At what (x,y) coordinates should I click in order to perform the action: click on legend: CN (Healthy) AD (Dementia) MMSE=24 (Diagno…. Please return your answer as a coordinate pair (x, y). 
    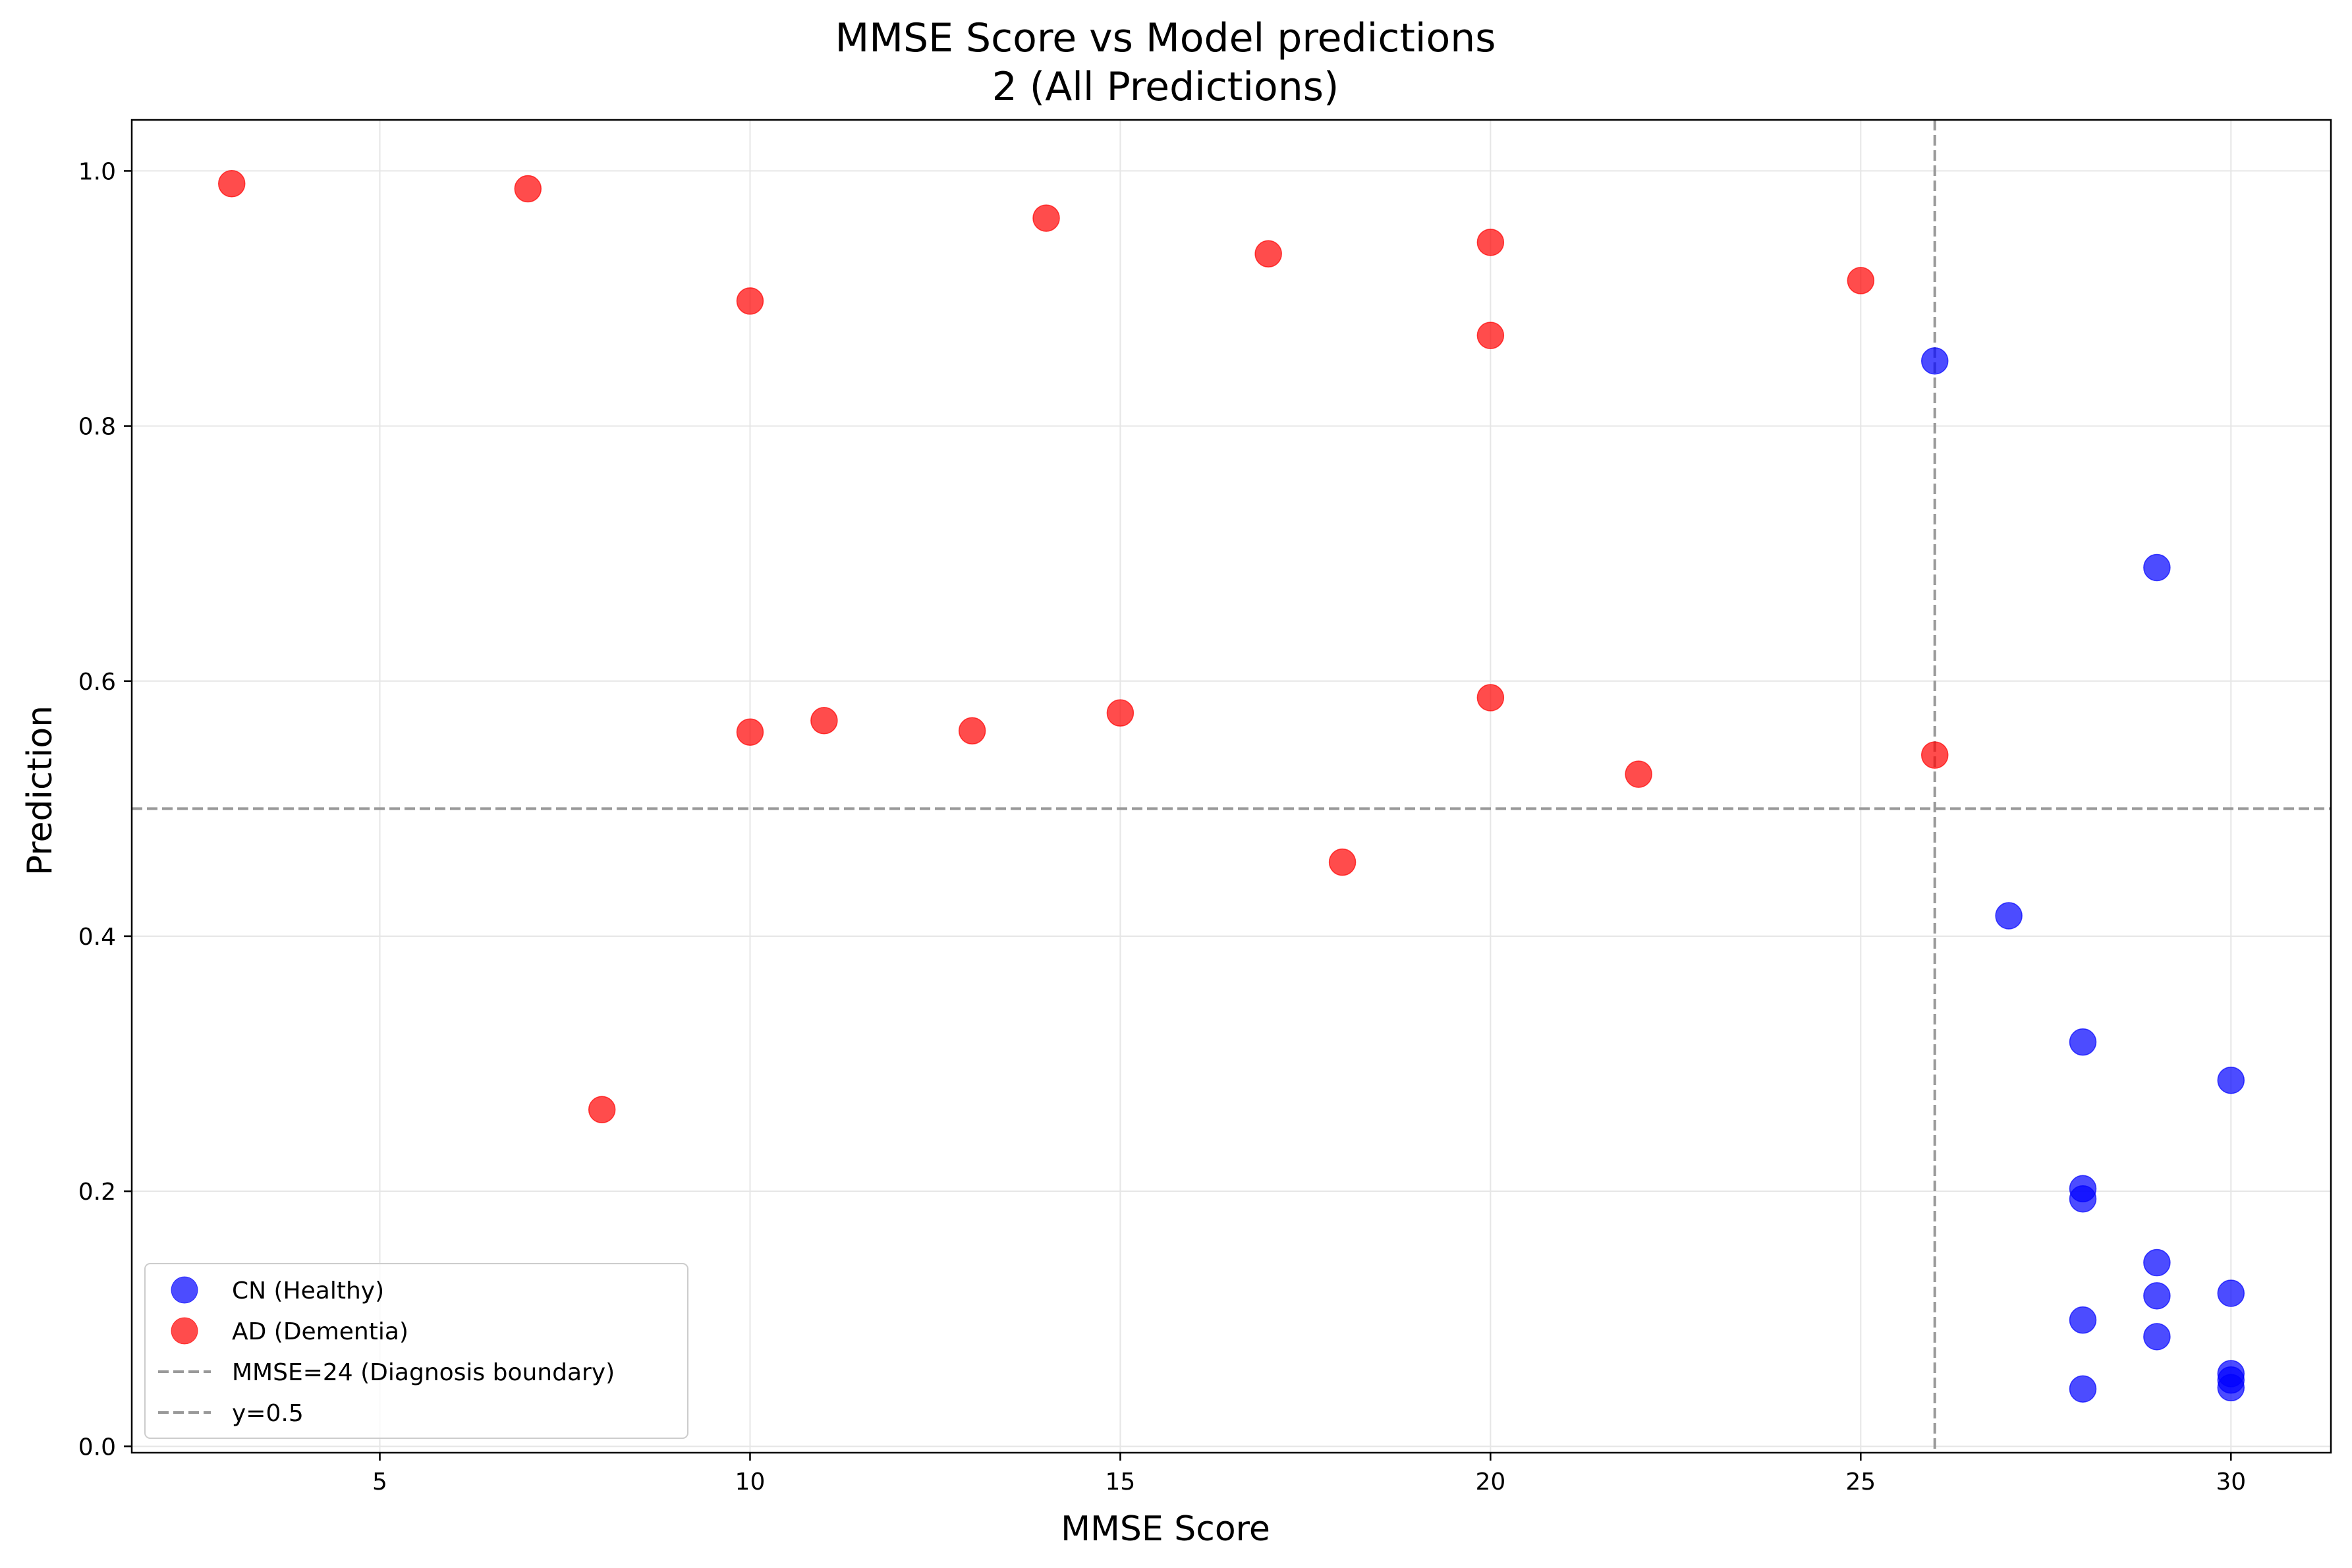
    Looking at the image, I should click on (416, 1351).